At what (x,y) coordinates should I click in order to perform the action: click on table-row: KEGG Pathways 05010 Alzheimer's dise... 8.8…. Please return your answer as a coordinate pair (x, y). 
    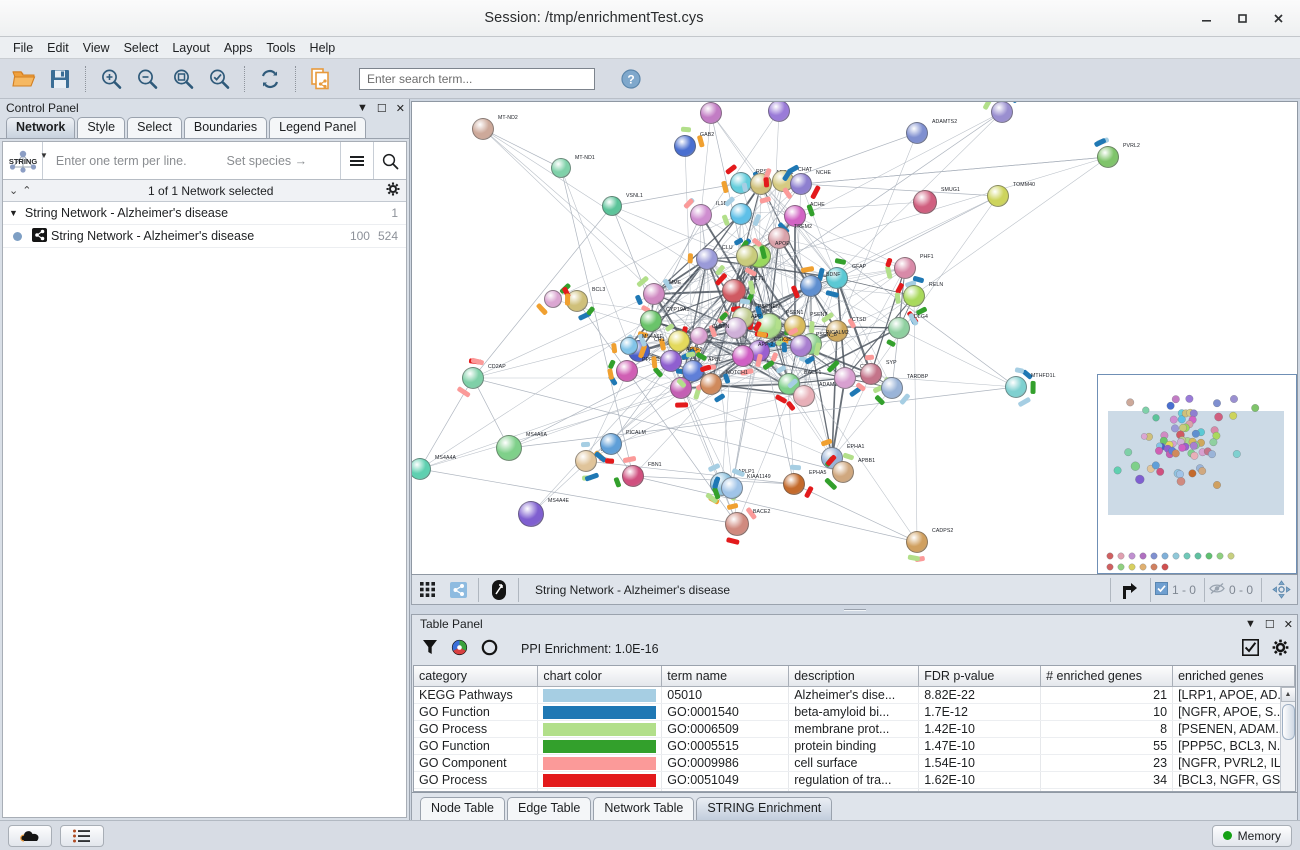
    Looking at the image, I should click on (854, 695).